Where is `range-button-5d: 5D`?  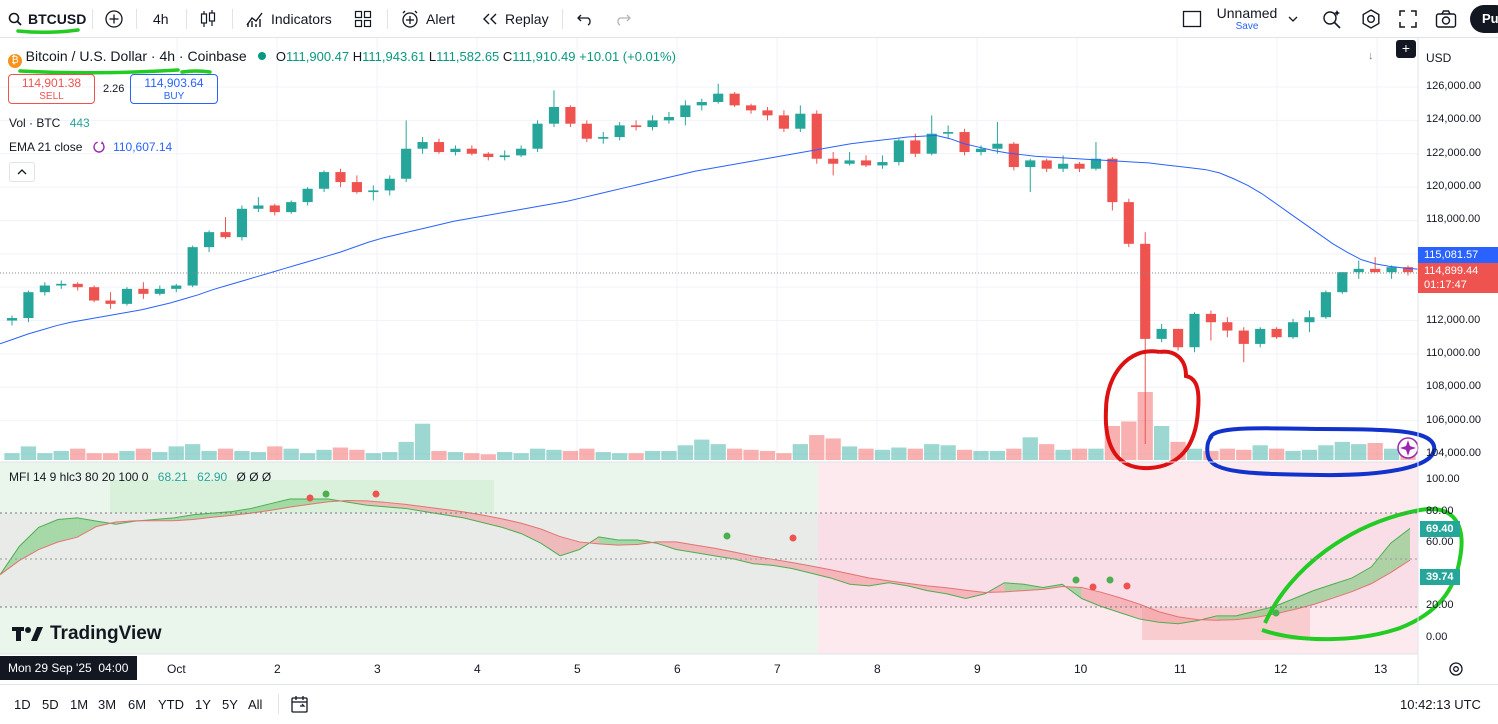 range-button-5d: 5D is located at coordinates (50, 704).